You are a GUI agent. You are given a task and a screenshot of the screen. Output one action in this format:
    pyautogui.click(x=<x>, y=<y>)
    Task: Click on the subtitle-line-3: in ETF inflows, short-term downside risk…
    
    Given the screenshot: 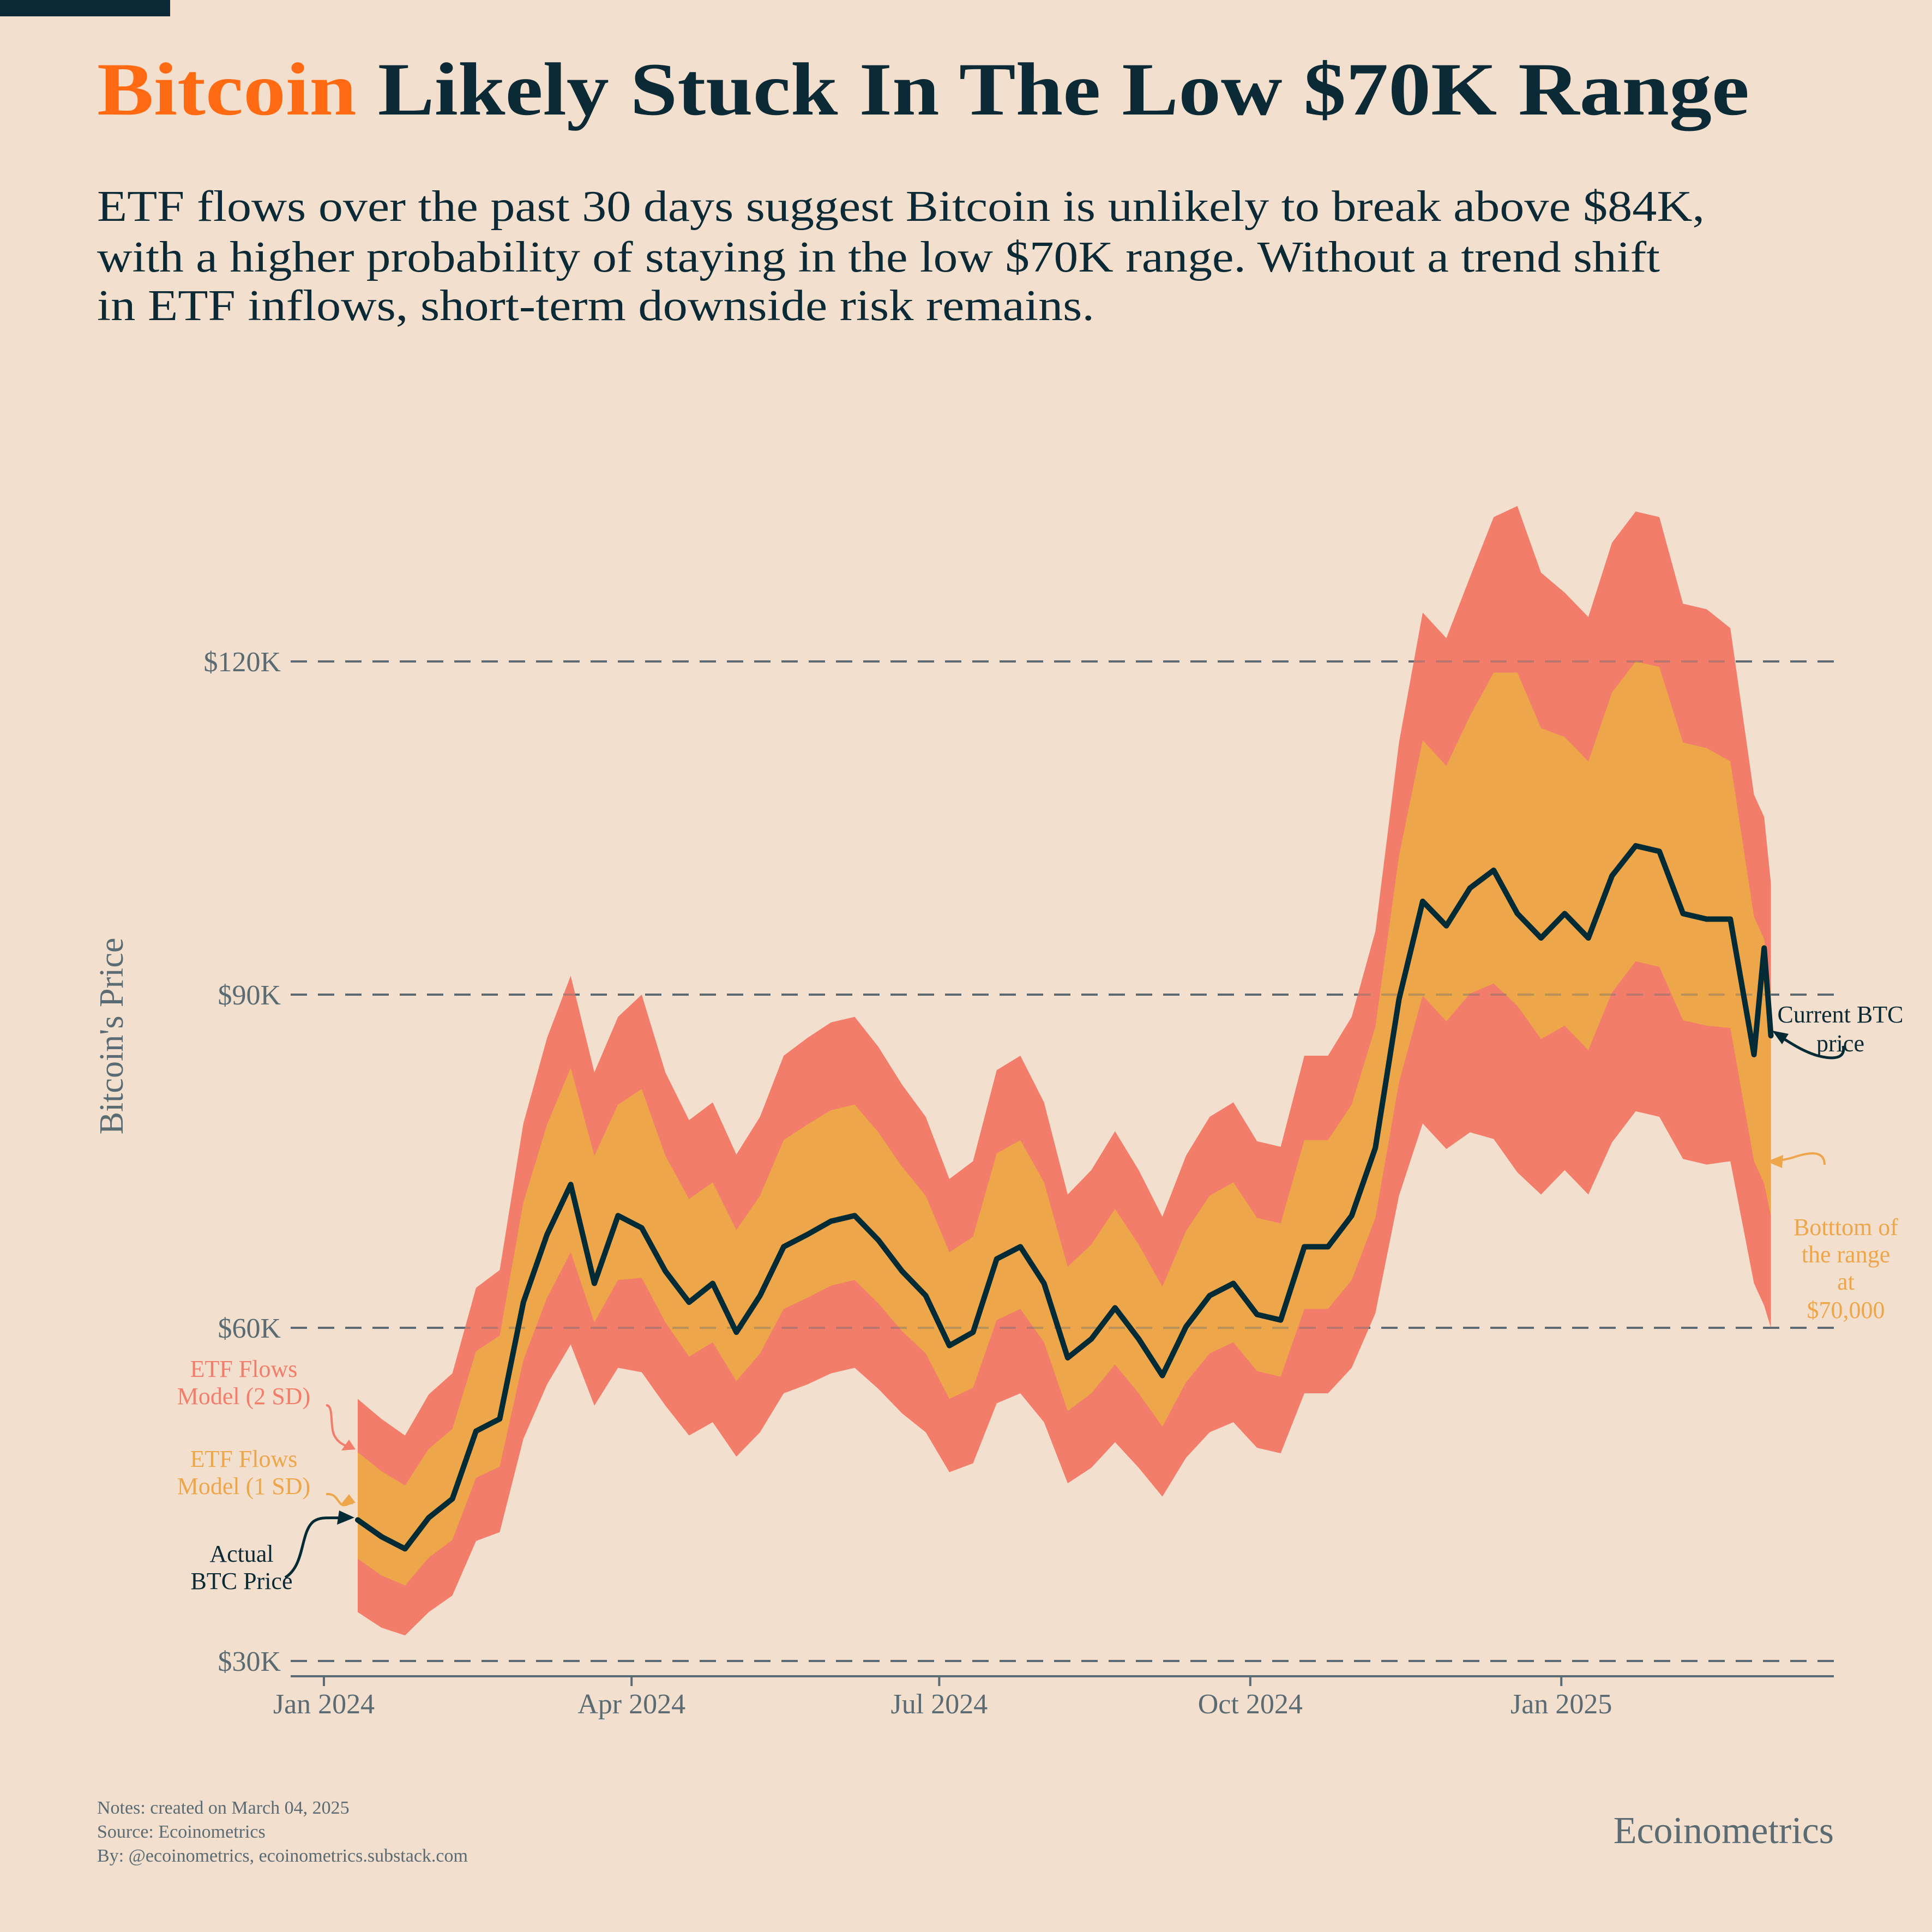 What is the action you would take?
    pyautogui.click(x=595, y=306)
    